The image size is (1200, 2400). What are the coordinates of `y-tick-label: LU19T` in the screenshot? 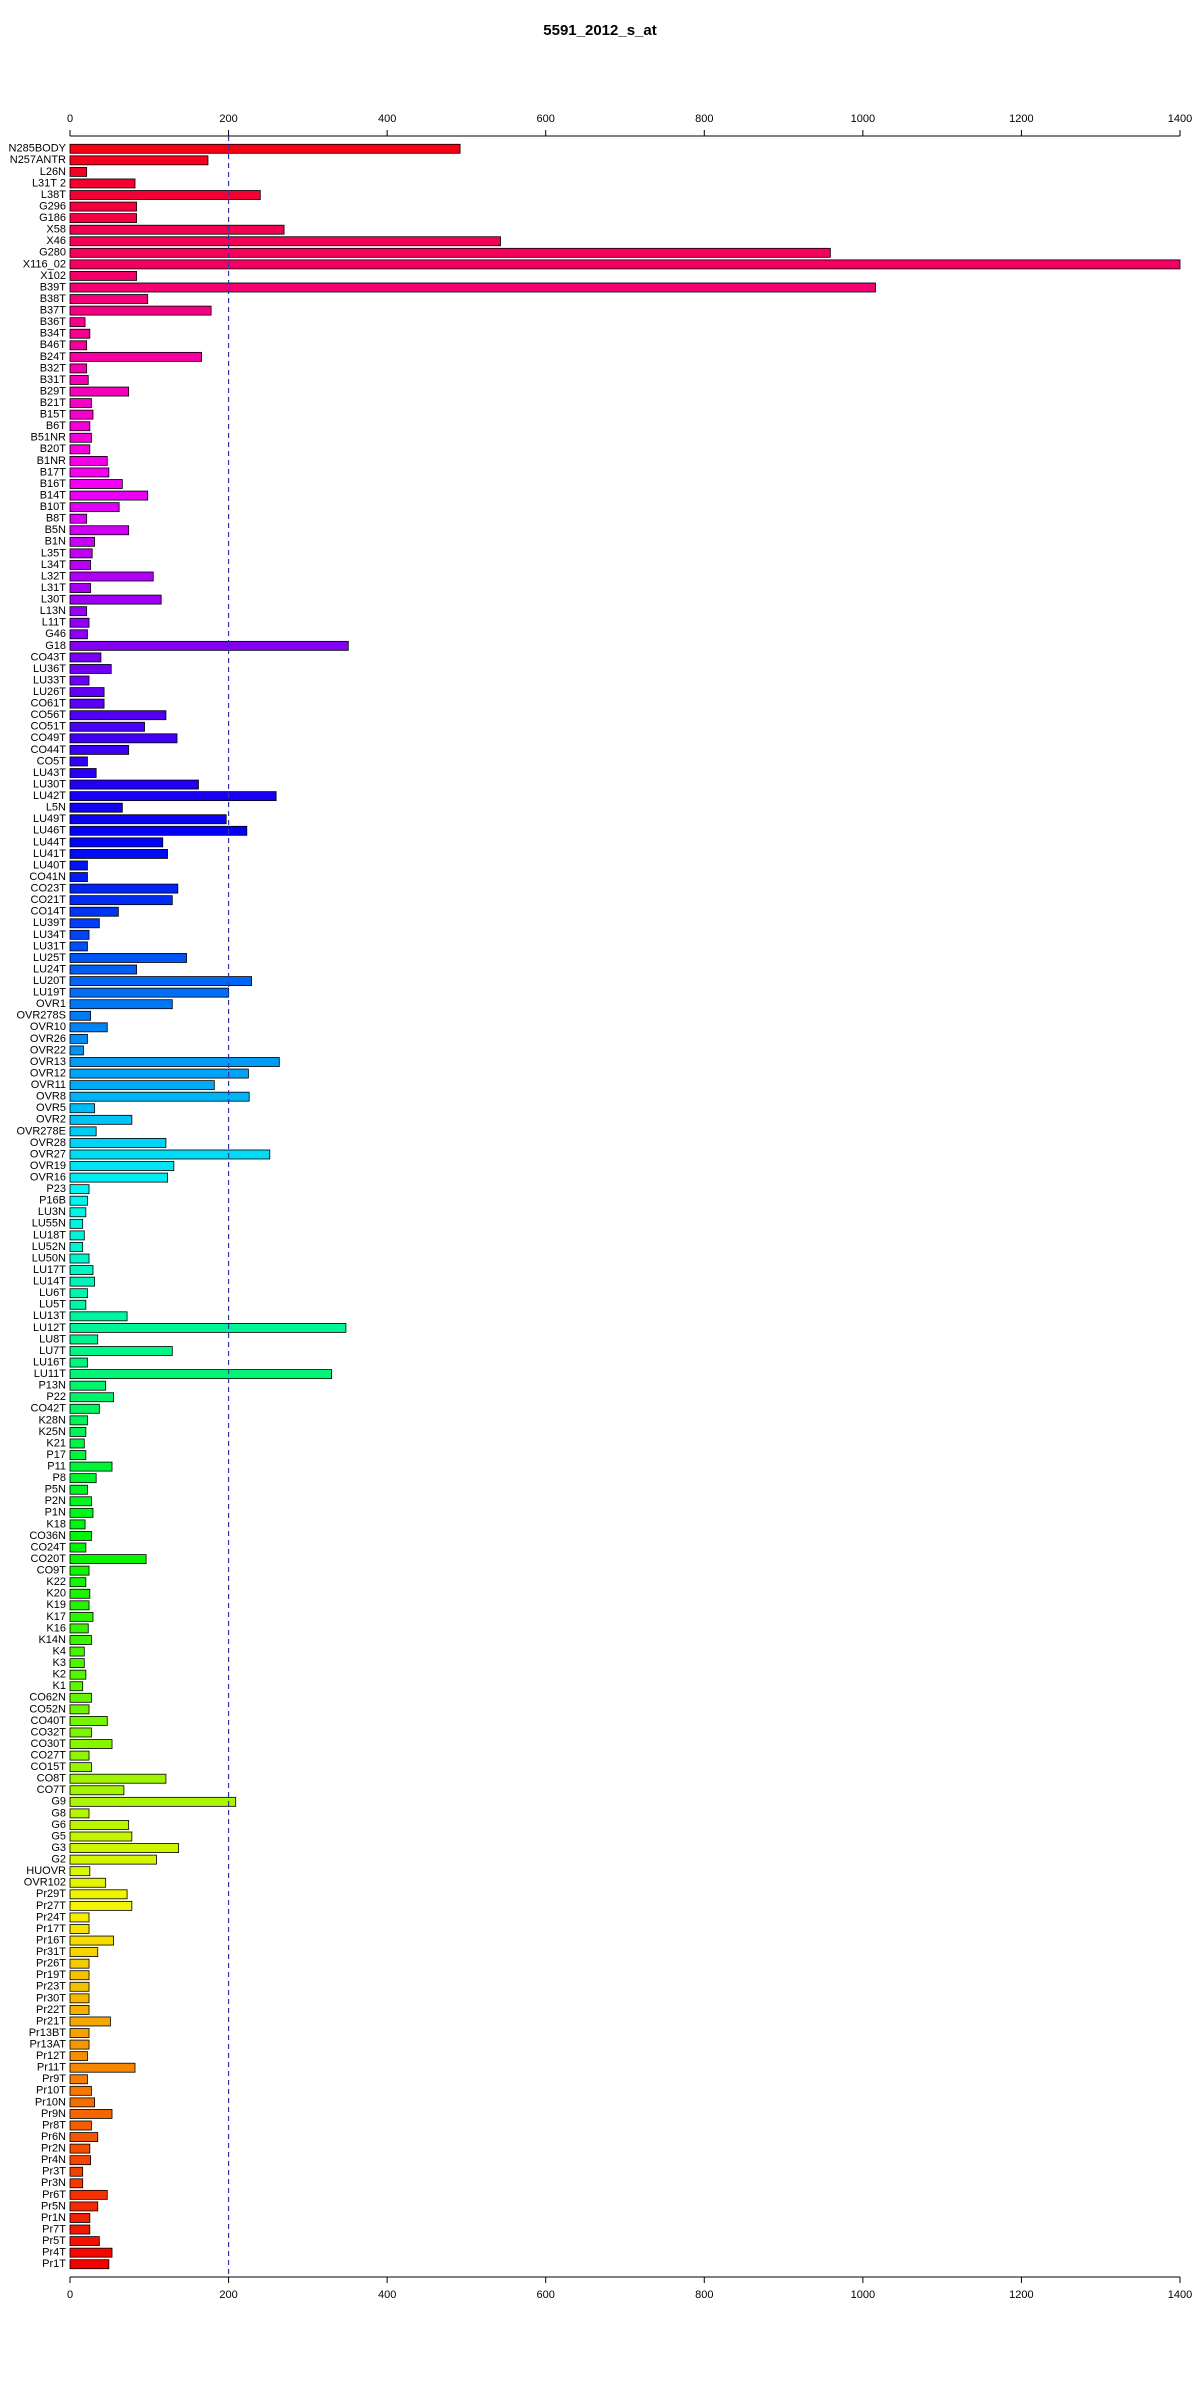 It's located at (49, 993).